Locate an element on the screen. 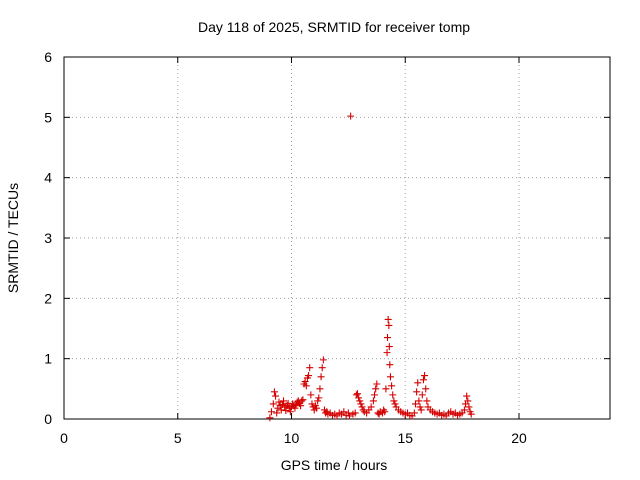  x-tick-label: 5 is located at coordinates (178, 438).